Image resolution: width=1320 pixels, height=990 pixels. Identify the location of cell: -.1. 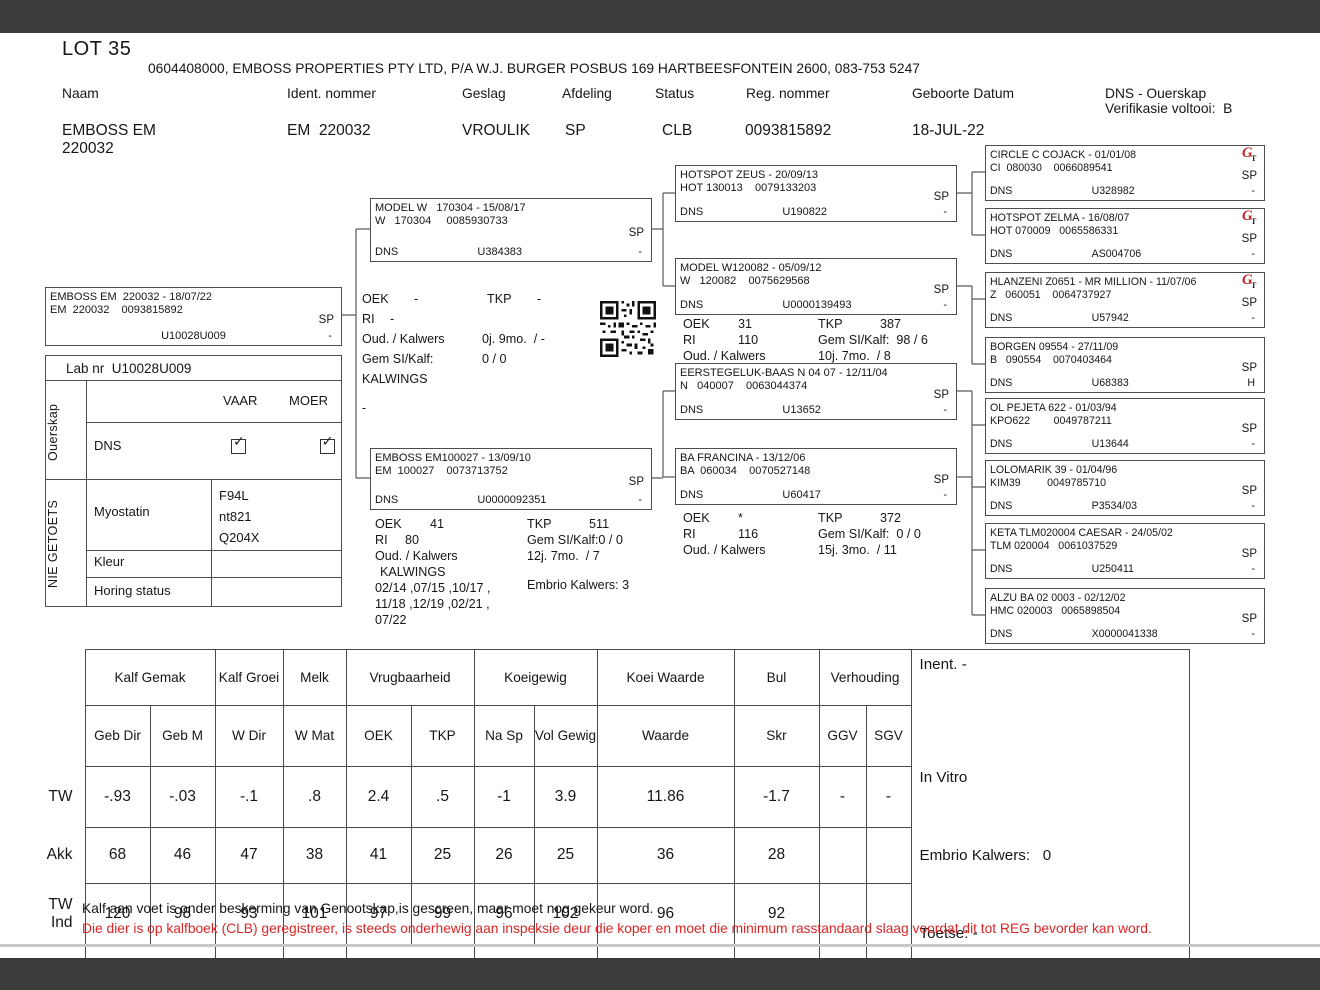
(249, 796).